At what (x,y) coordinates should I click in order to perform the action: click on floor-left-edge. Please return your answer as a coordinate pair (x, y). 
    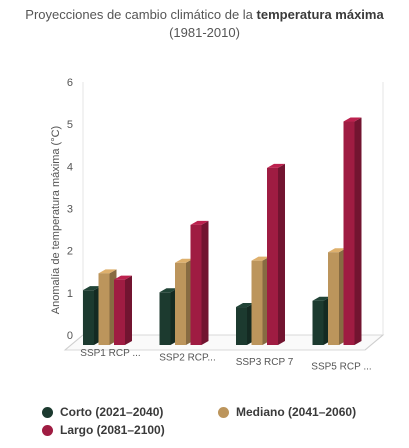
    Looking at the image, I should click on (74, 342).